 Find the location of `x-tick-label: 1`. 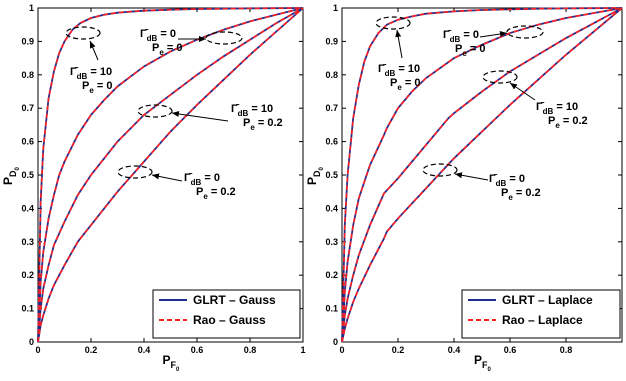

x-tick-label: 1 is located at coordinates (302, 350).